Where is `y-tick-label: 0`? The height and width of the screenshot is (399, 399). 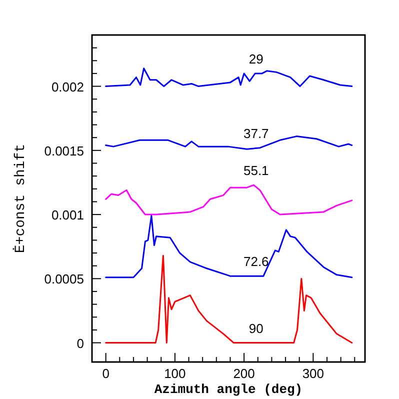 y-tick-label: 0 is located at coordinates (80, 343).